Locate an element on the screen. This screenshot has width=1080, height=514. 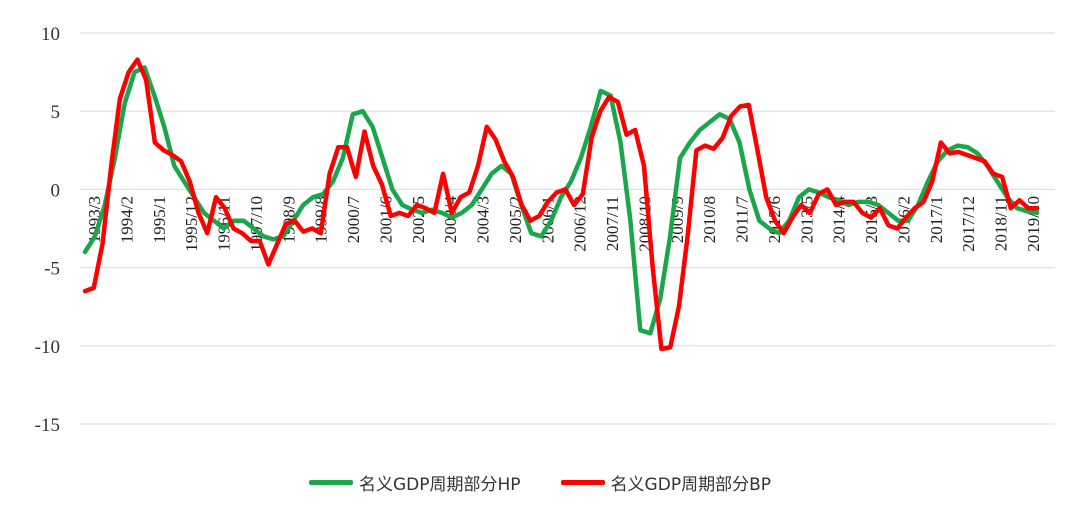
x-tick-label: 2007/11 is located at coordinates (612, 223).